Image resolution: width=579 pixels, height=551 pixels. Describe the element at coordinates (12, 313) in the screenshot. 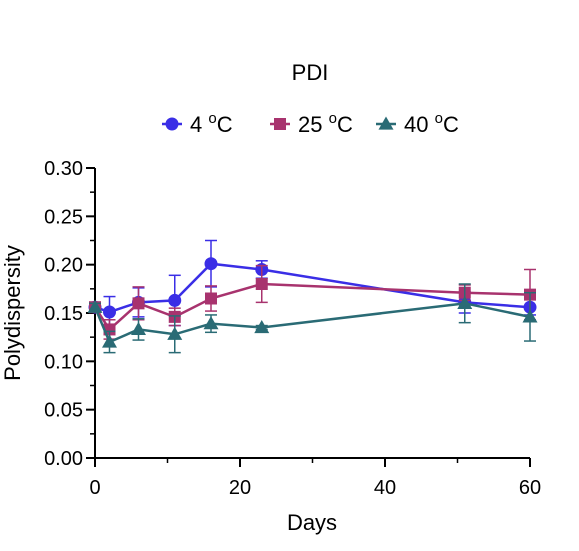

I see `y-axis-label: Polydispersity` at that location.